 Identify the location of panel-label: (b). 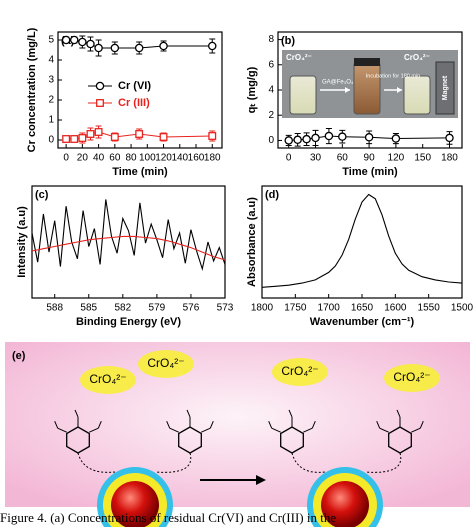
(288, 41).